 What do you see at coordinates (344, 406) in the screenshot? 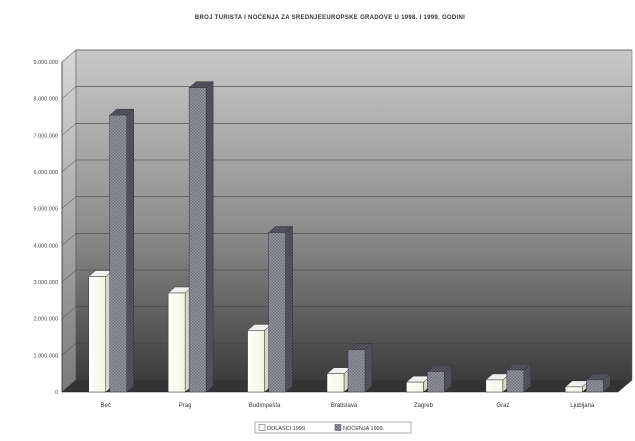
I see `x-tick-label: Bratislava` at bounding box center [344, 406].